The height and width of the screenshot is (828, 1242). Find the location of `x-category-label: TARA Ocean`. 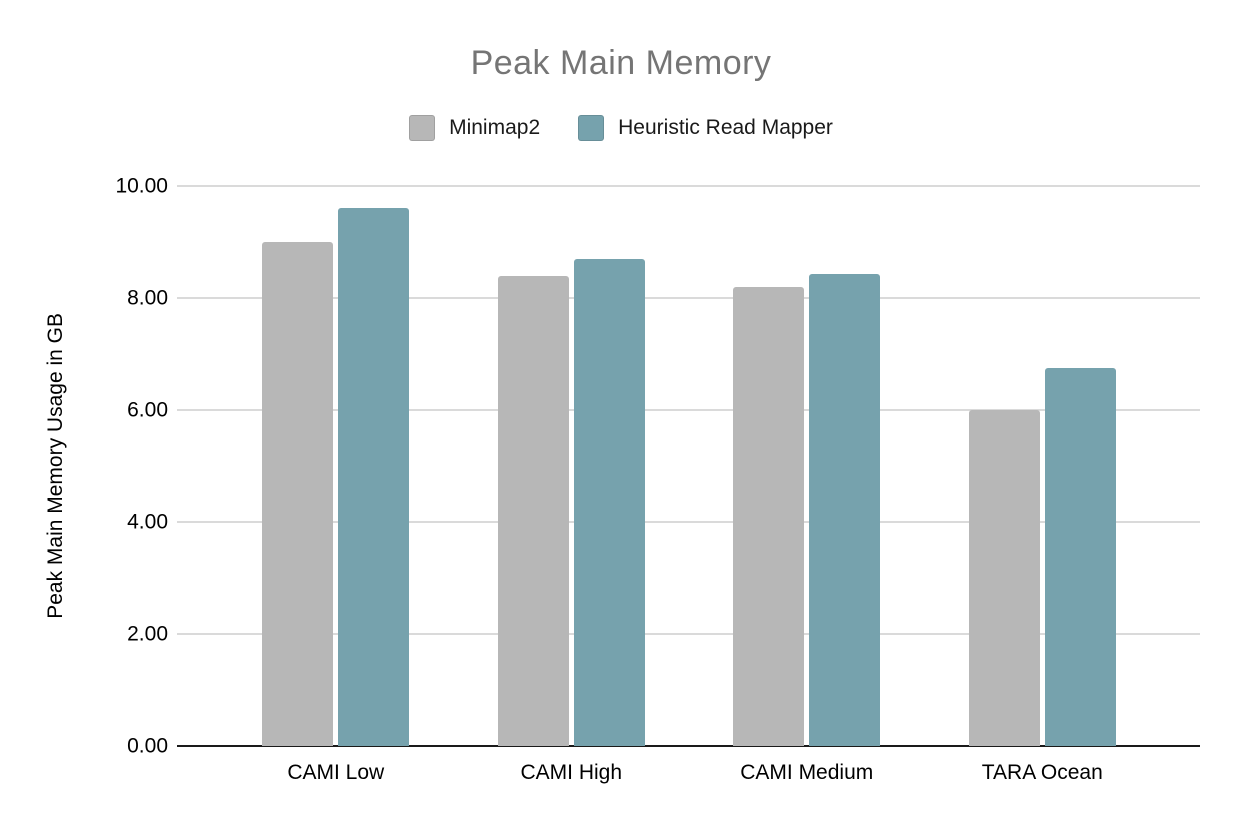

x-category-label: TARA Ocean is located at coordinates (1042, 772).